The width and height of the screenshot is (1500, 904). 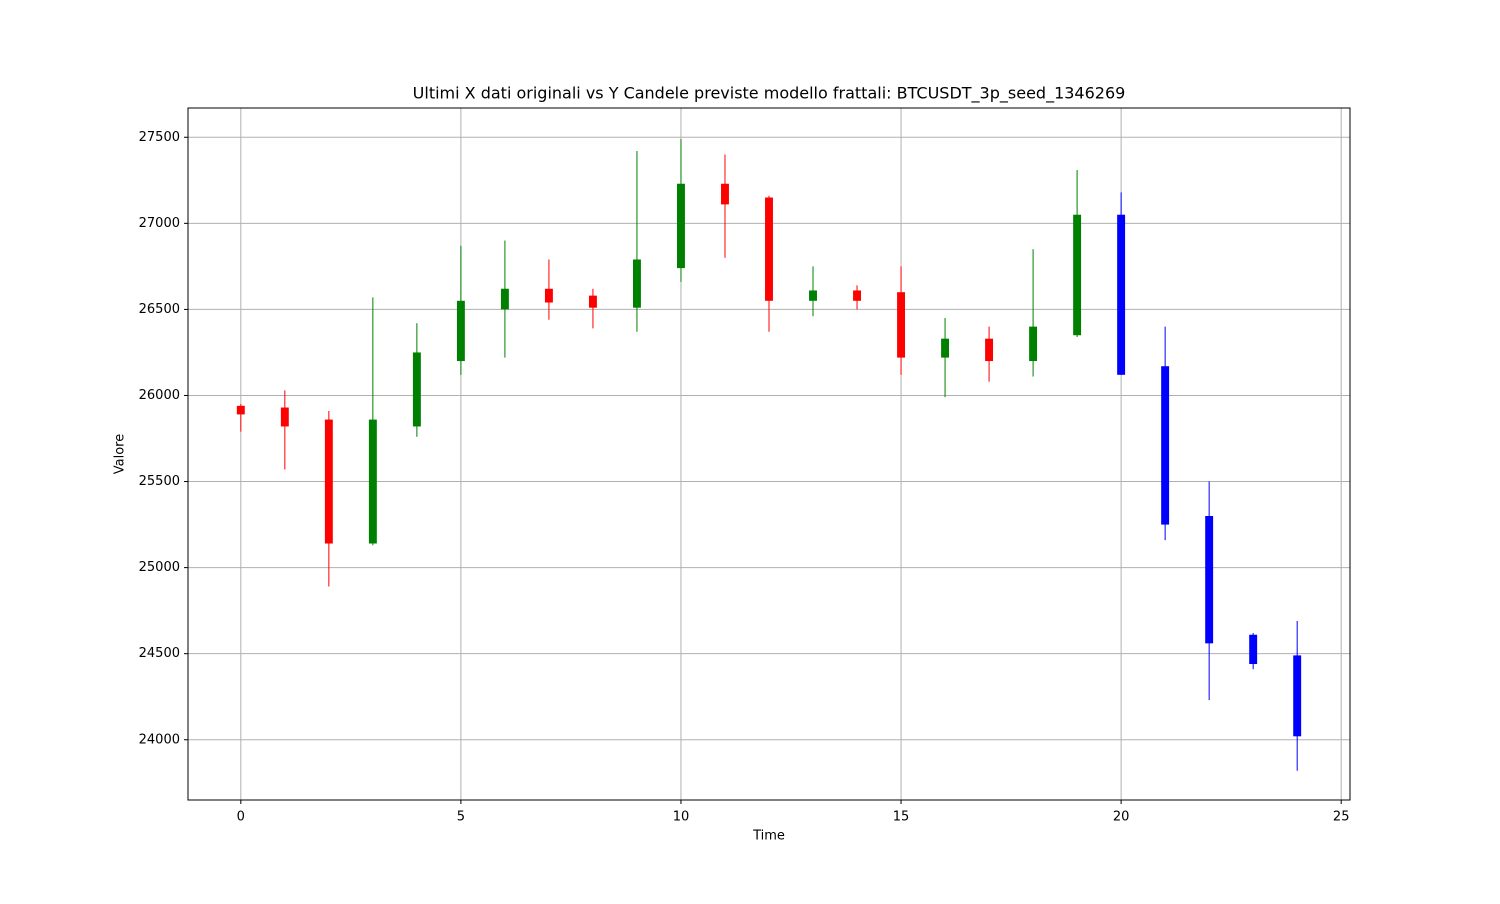 I want to click on x-tick-label: 20, so click(x=1121, y=817).